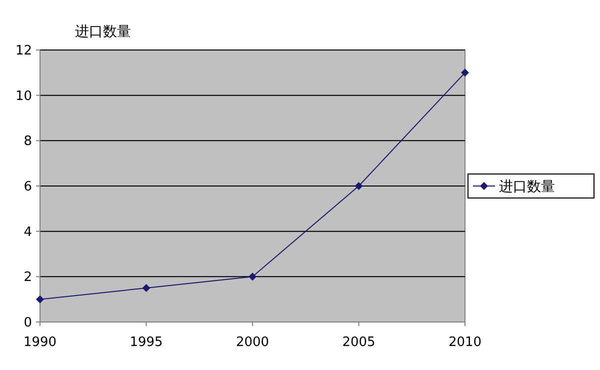 The height and width of the screenshot is (370, 600). I want to click on legend-label: 进口数量, so click(527, 186).